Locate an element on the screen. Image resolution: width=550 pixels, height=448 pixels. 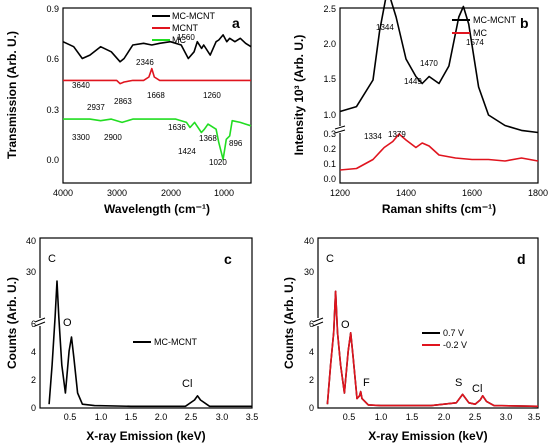
series-0-7-v is located at coordinates (432, 349).